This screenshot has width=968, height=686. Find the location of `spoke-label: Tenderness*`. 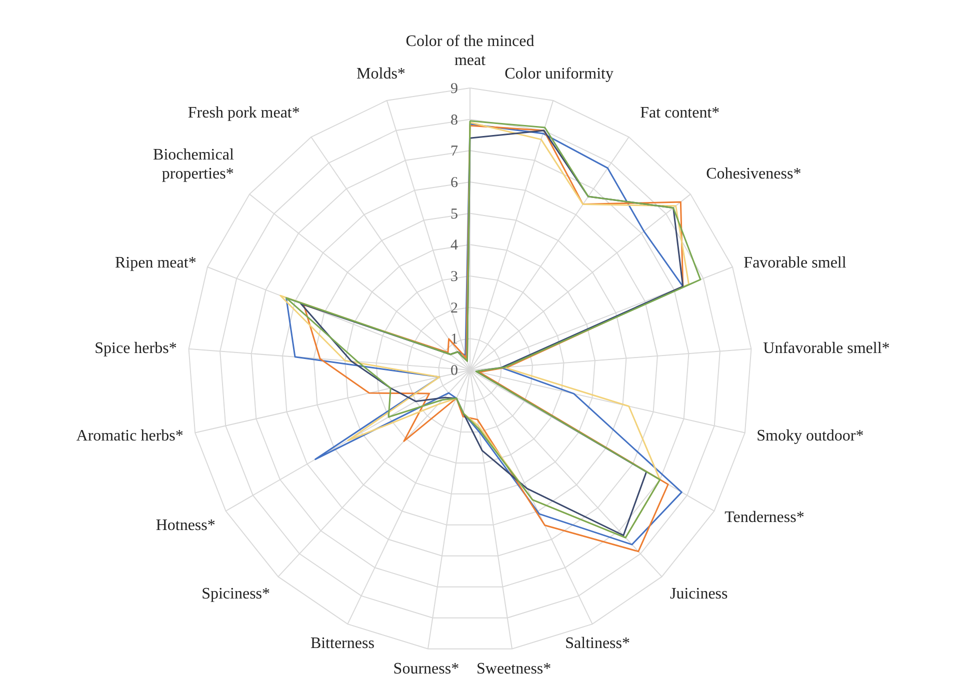

spoke-label: Tenderness* is located at coordinates (764, 517).